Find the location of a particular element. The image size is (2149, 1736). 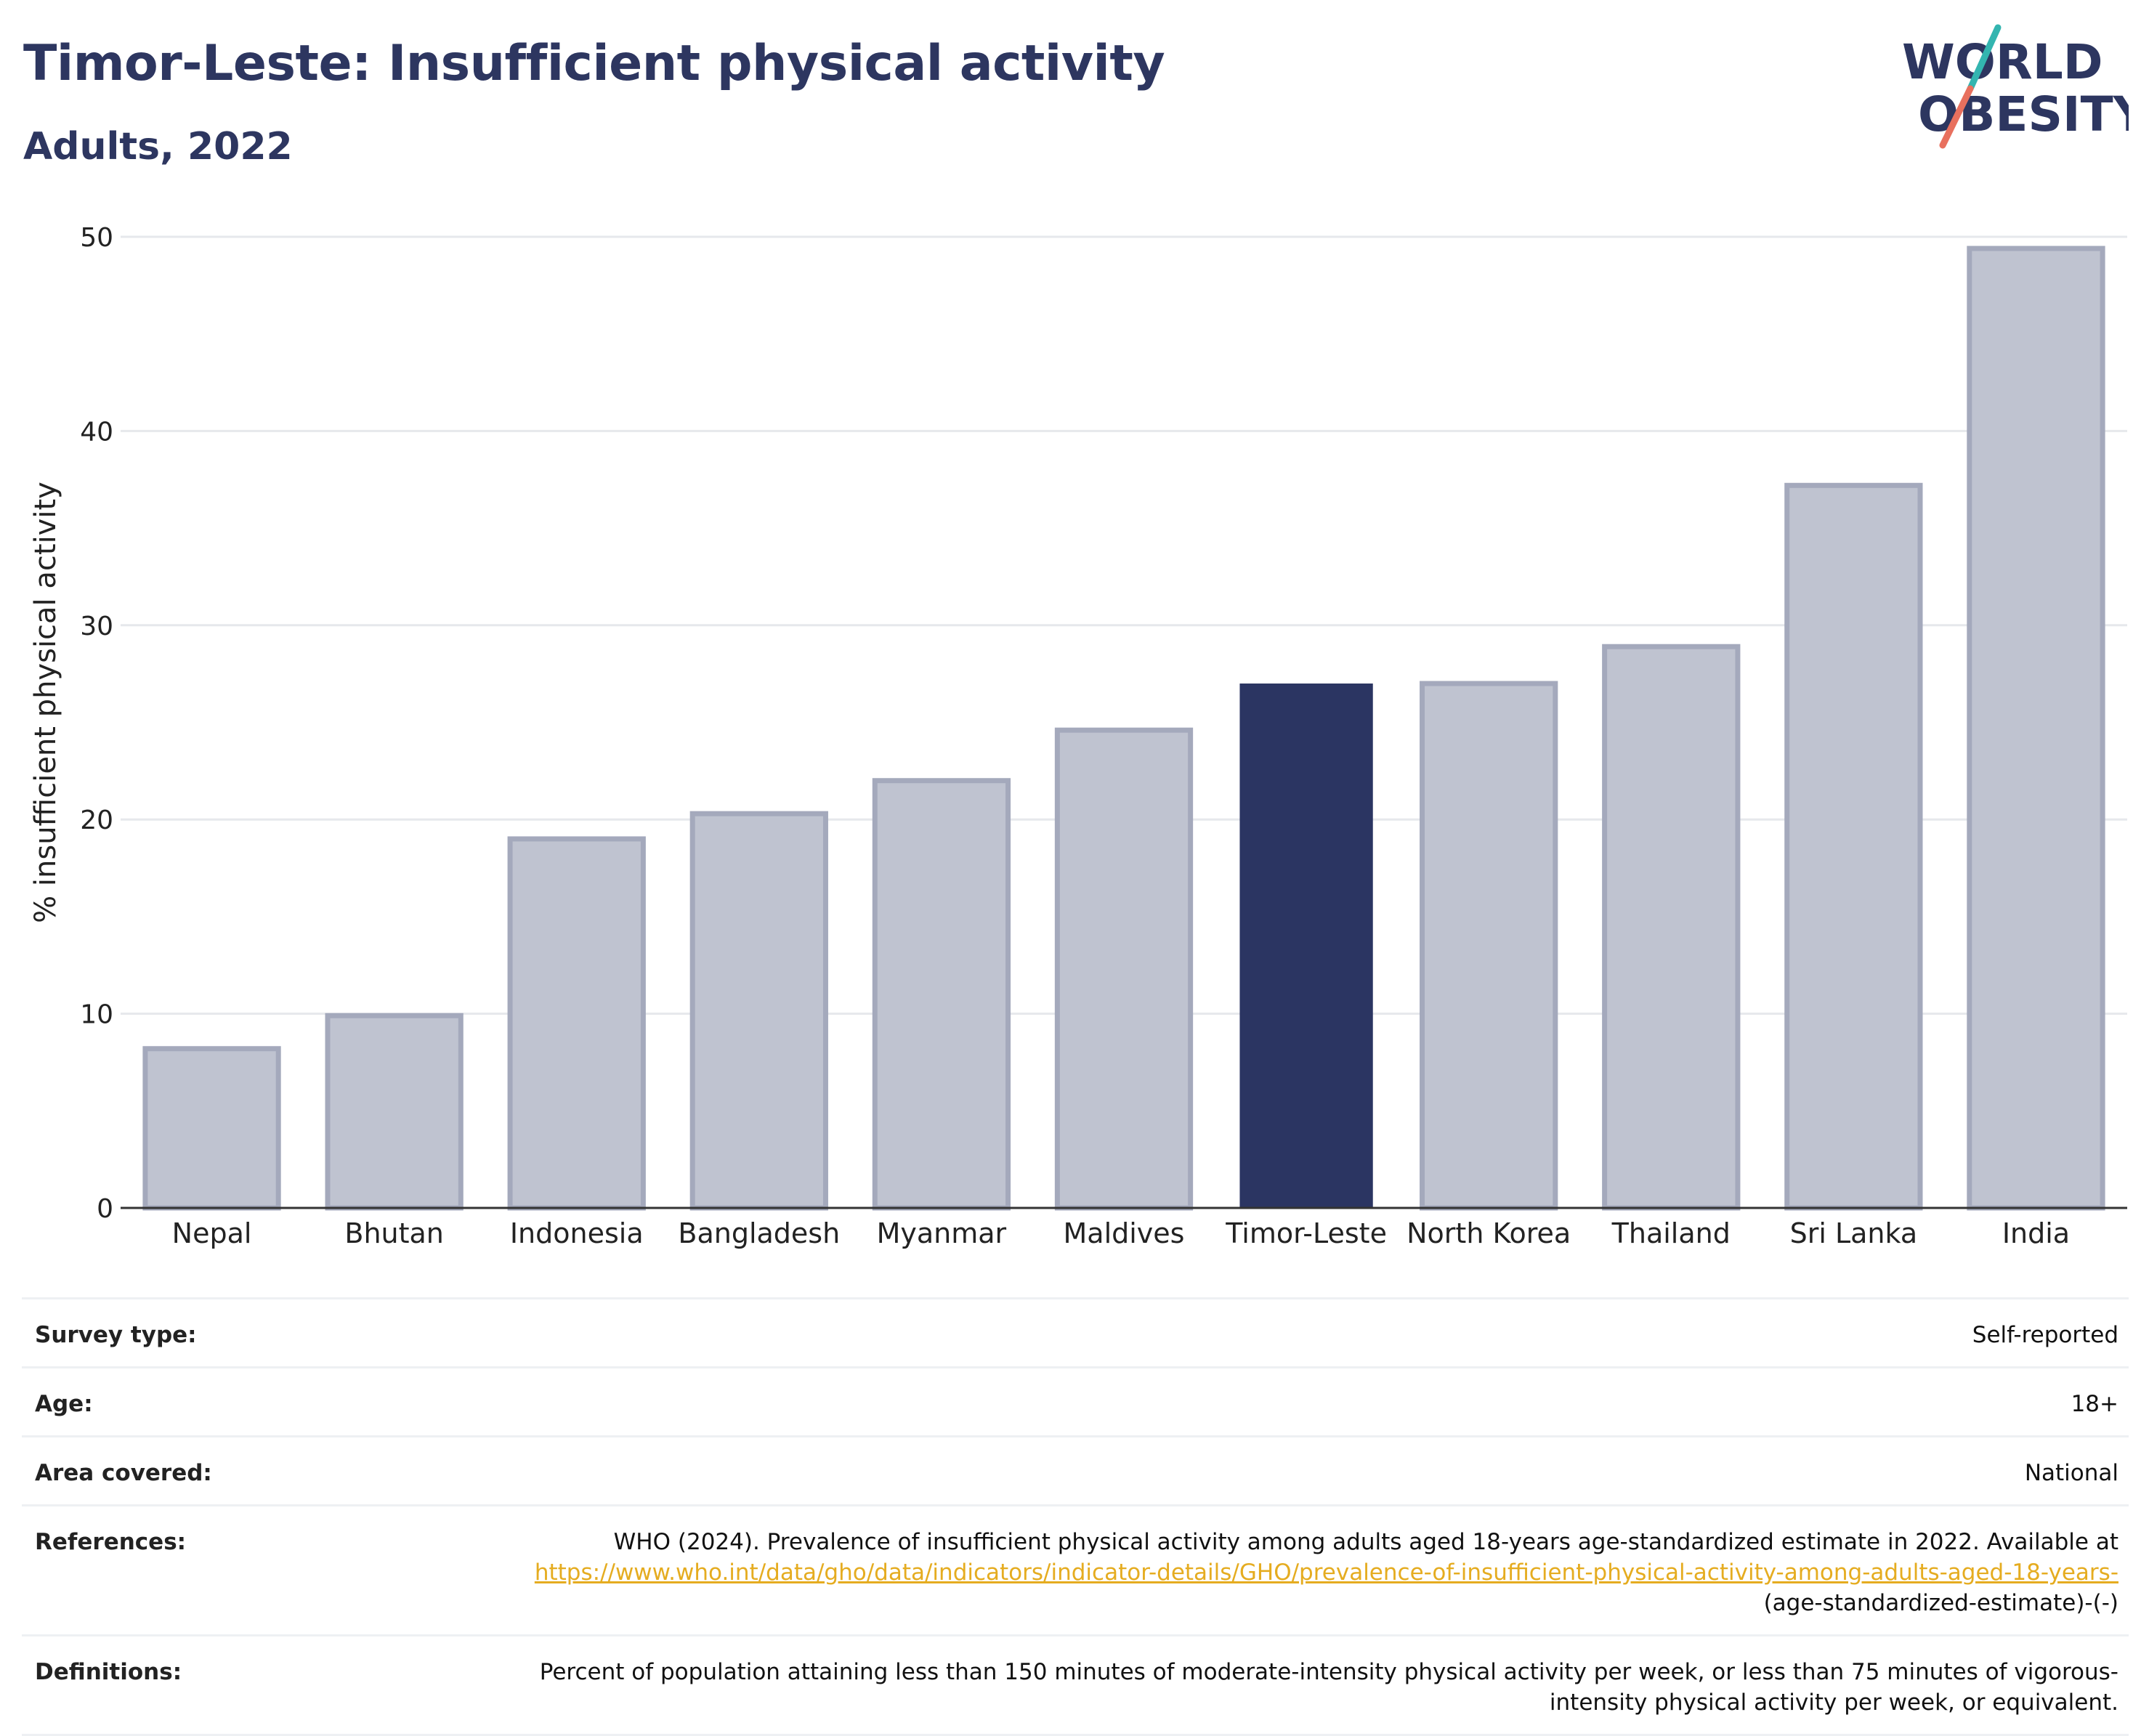

details-row-survey-type: Survey type: Self-reported is located at coordinates (1075, 1331).